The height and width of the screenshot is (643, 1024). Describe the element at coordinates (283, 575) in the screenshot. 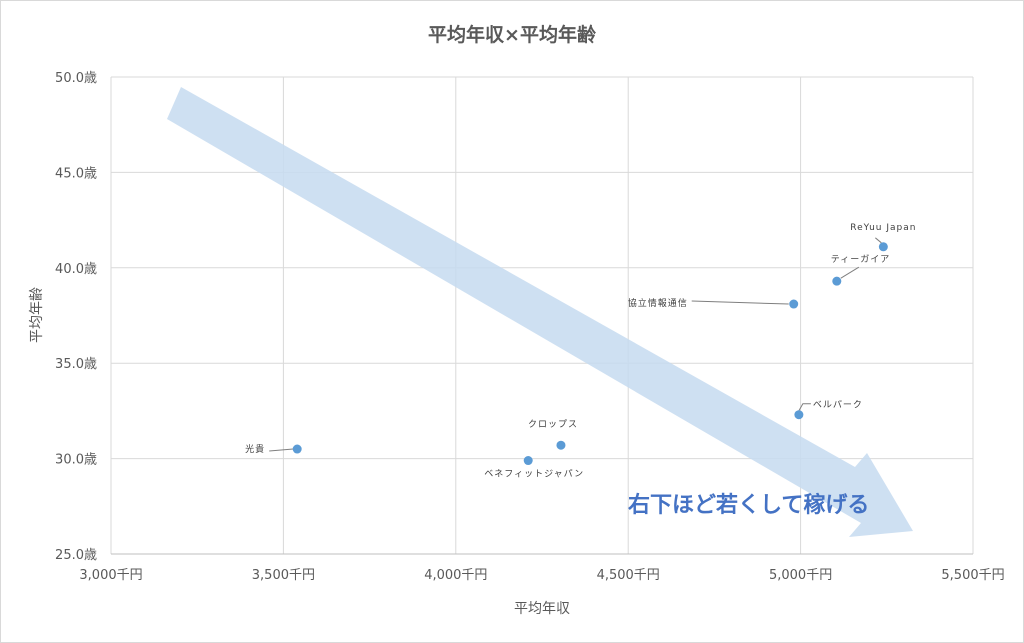

I see `x-tick-label: 3,500千円` at that location.